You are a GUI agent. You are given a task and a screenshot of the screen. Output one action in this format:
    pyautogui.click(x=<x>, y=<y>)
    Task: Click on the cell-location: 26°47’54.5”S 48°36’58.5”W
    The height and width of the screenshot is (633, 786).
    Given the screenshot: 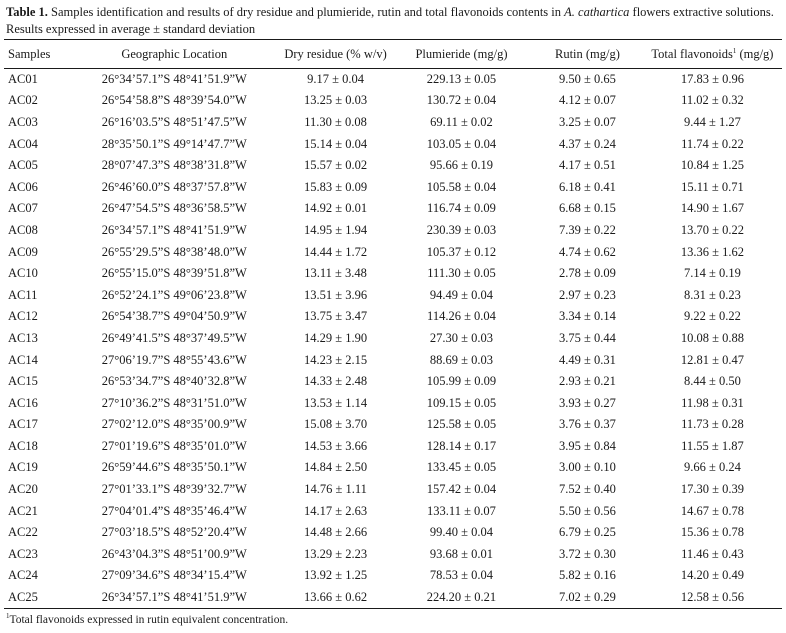 What is the action you would take?
    pyautogui.click(x=174, y=208)
    